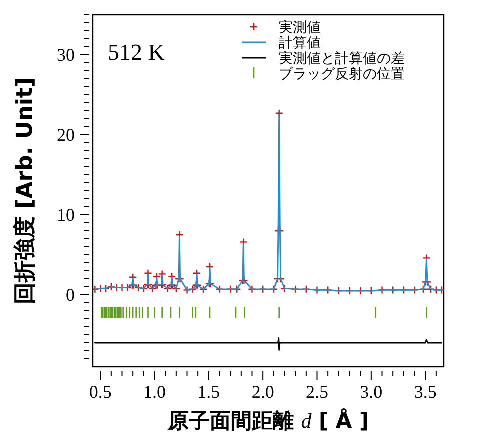 This screenshot has width=485, height=435. What do you see at coordinates (263, 392) in the screenshot?
I see `x-tick-label: 2.0` at bounding box center [263, 392].